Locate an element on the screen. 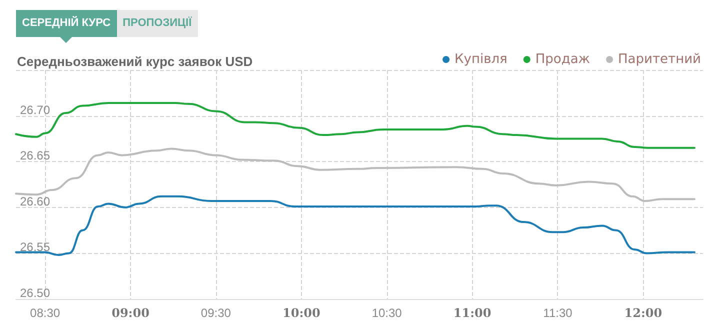 Image resolution: width=720 pixels, height=325 pixels. x-tick-label: 10:00 is located at coordinates (301, 313).